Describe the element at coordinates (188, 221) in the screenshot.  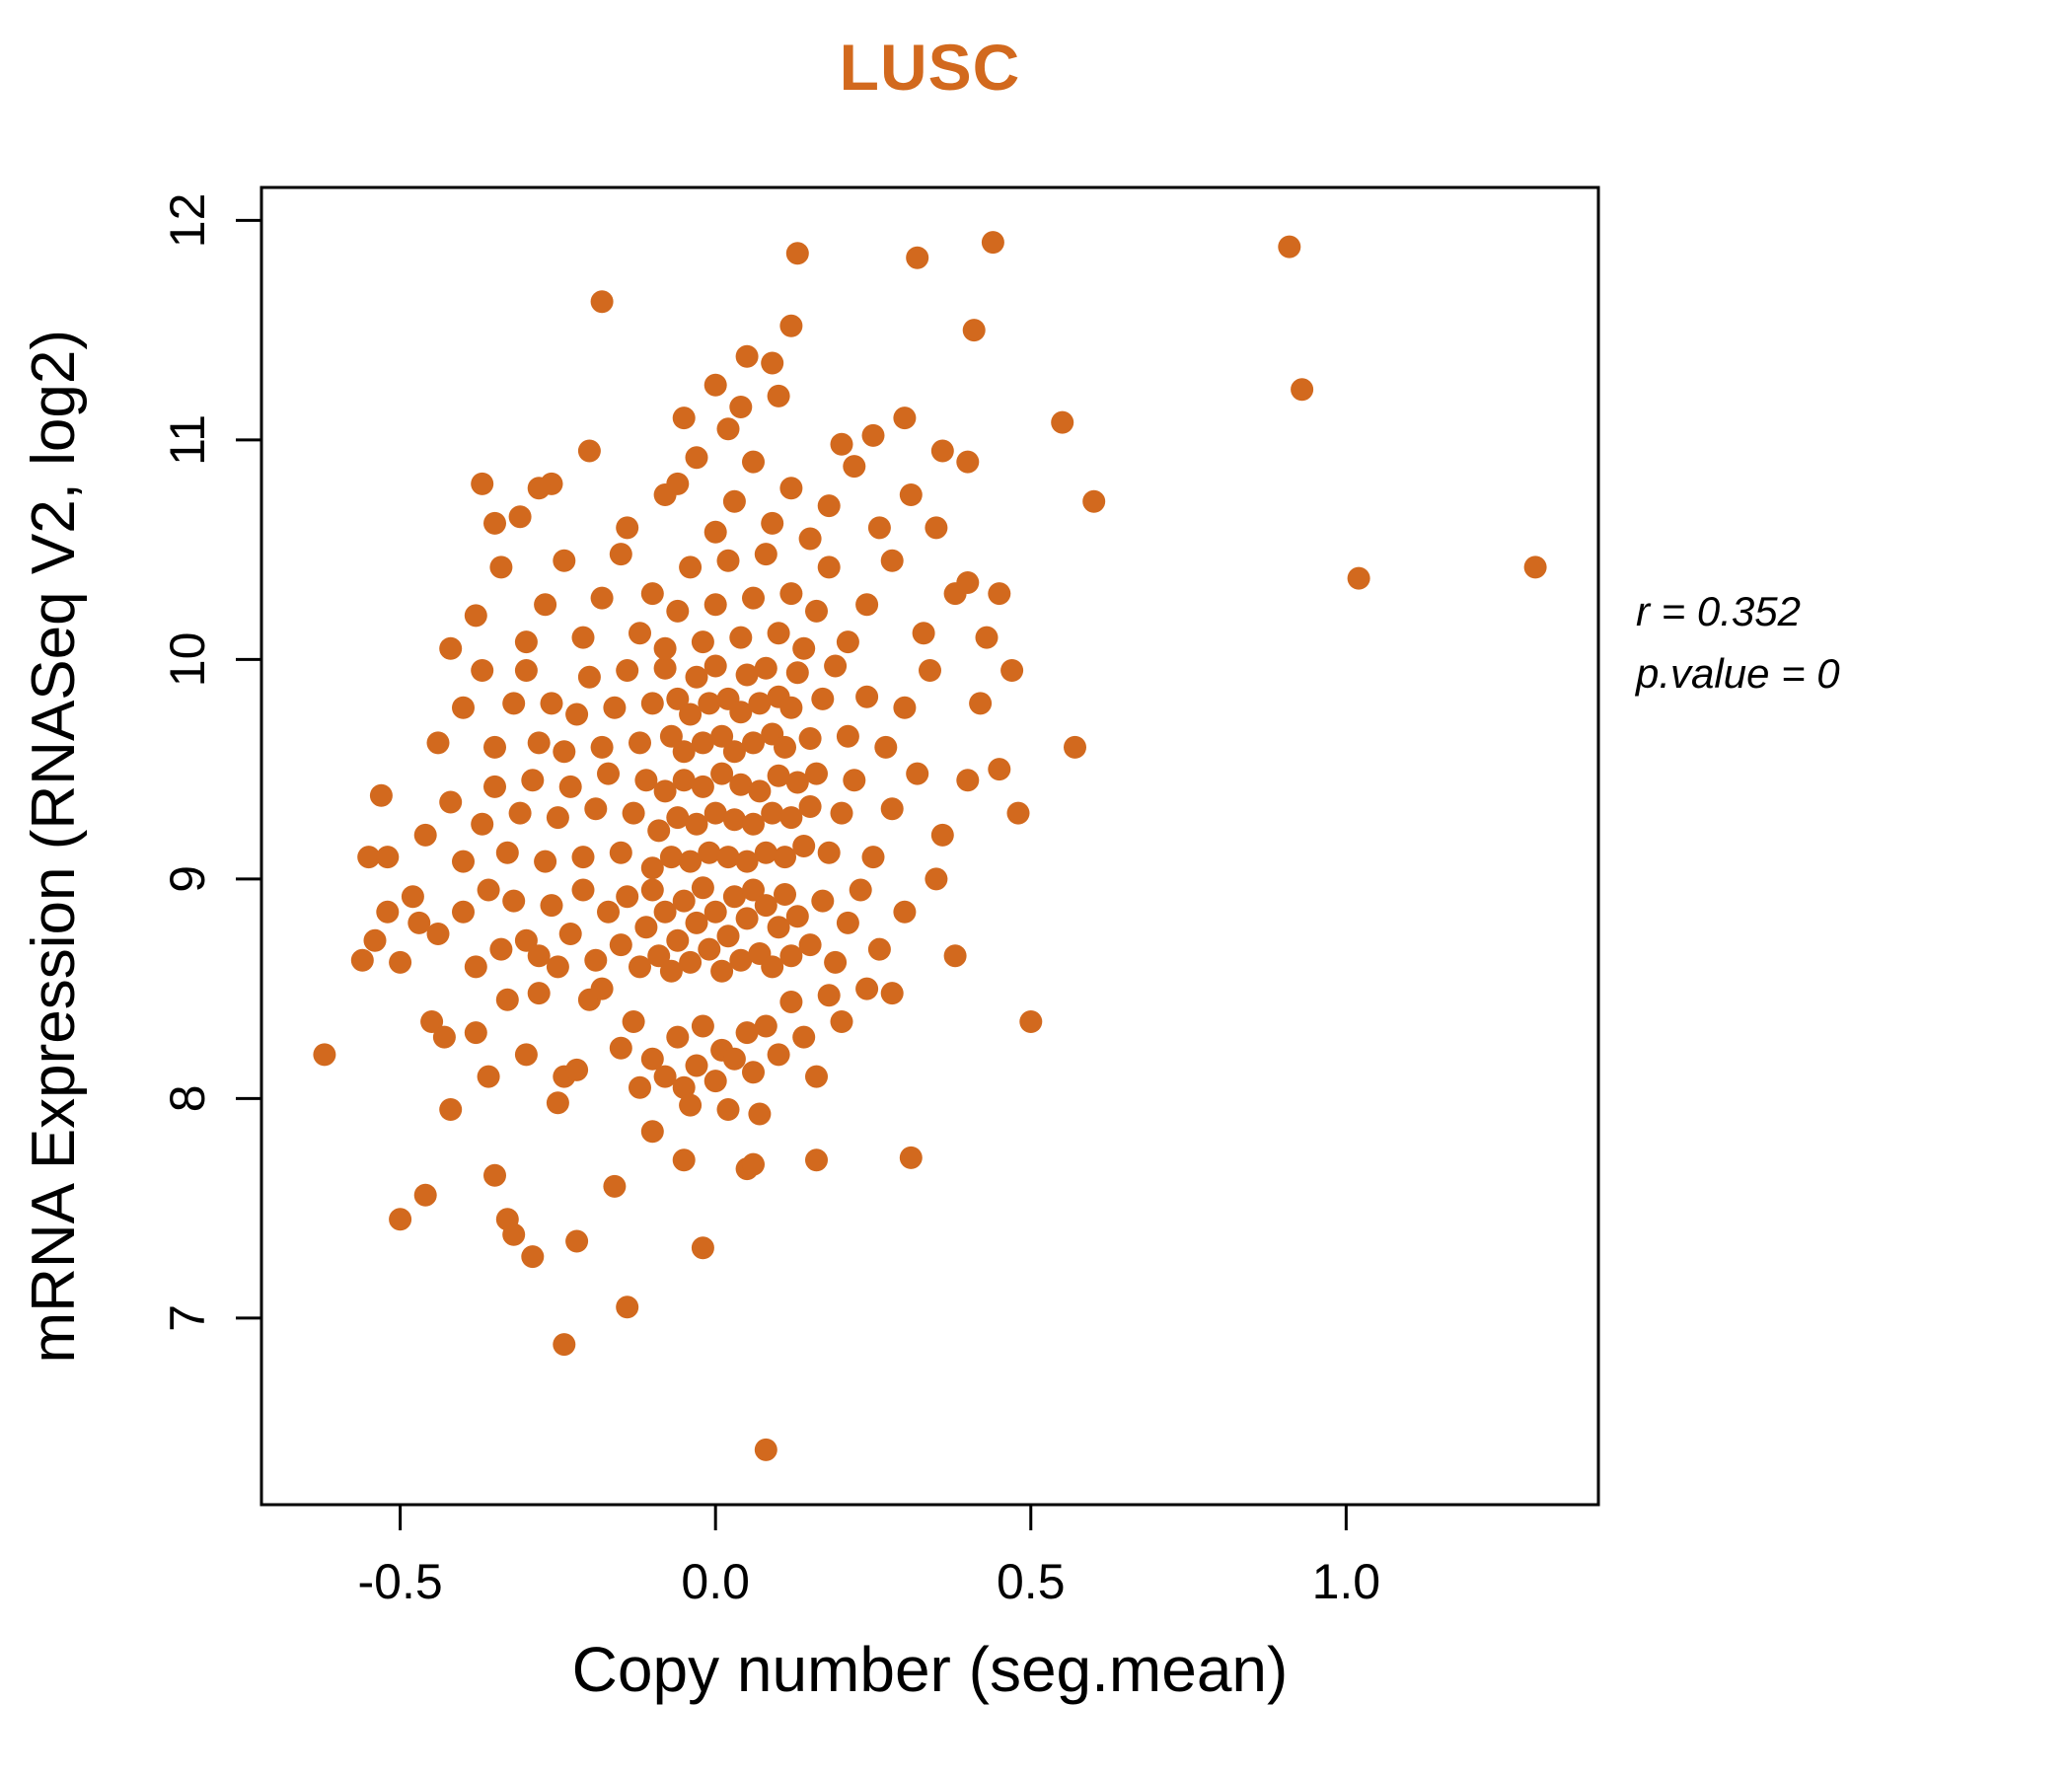
I see `y-tick-label: 12` at that location.